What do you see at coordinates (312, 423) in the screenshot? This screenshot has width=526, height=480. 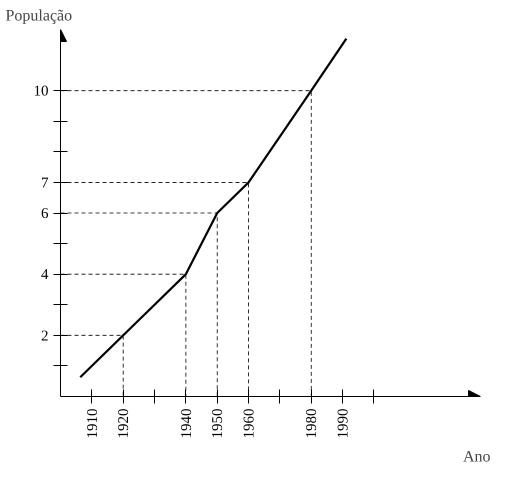 I see `x-tick-label: 1980` at bounding box center [312, 423].